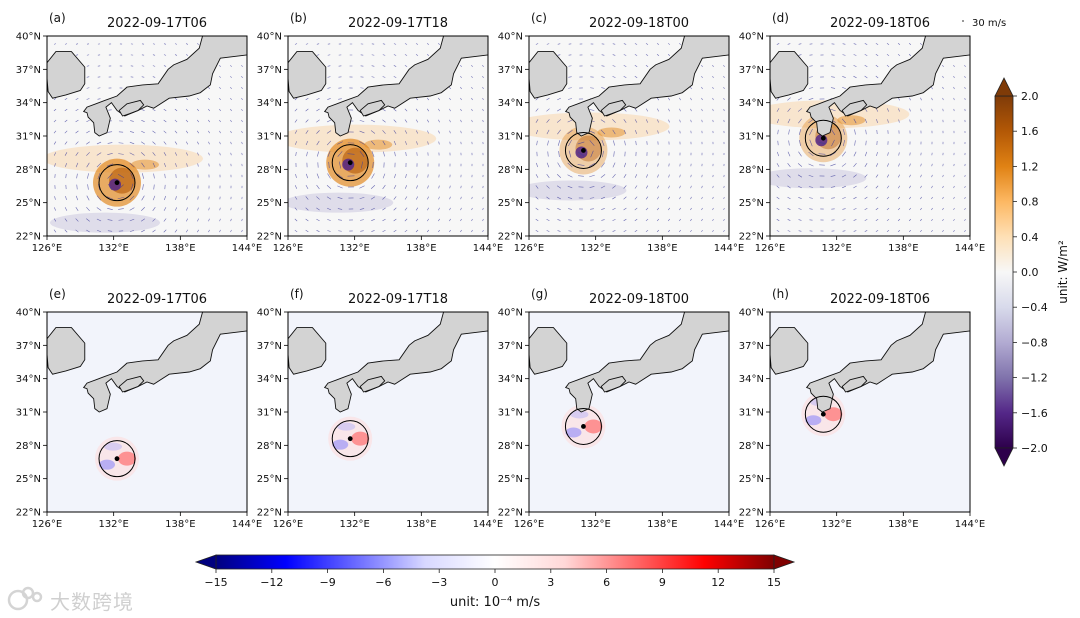 The image size is (1080, 618). I want to click on top-colorbar-tick-label: −0.4, so click(1034, 307).